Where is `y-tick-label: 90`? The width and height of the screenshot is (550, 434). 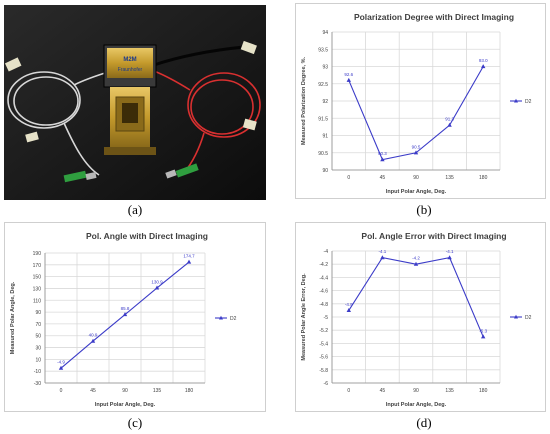
y-tick-label: 90 is located at coordinates (325, 171).